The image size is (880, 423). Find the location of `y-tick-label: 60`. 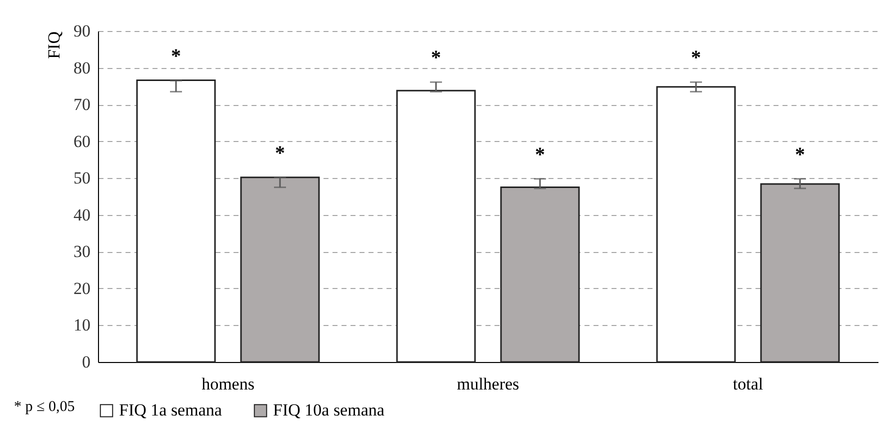

y-tick-label: 60 is located at coordinates (82, 141).